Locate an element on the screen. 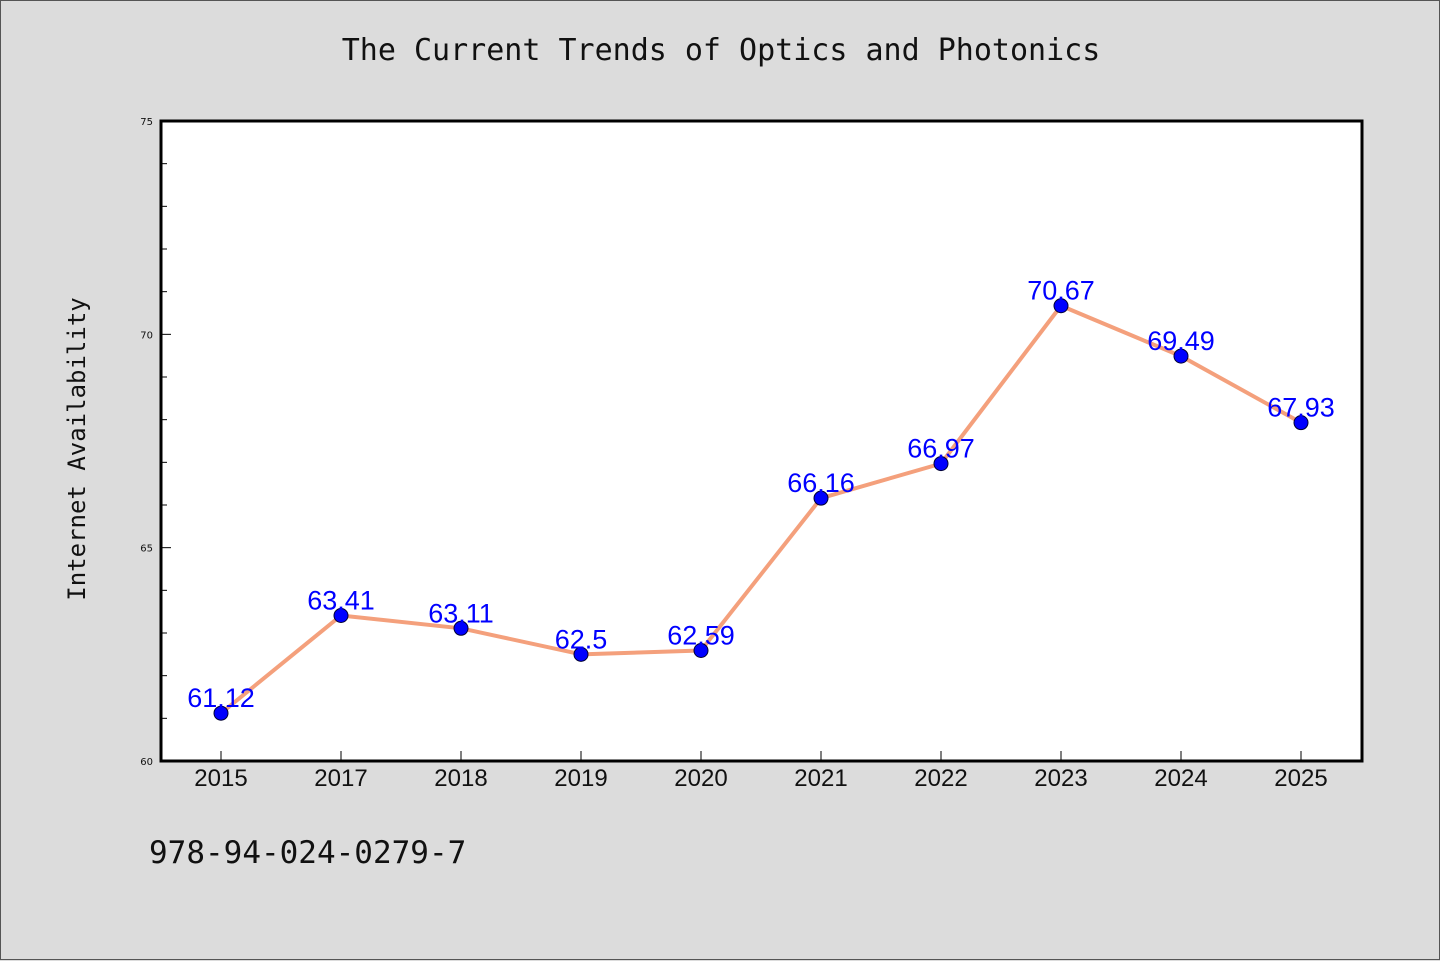  data-label: 61.12 is located at coordinates (221, 698).